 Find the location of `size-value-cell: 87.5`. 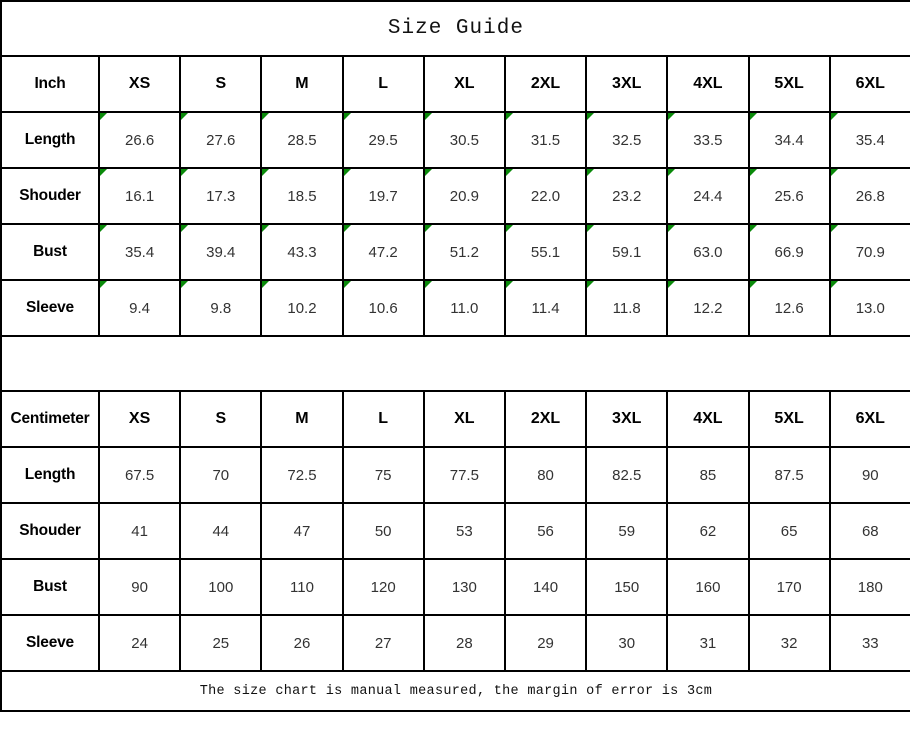

size-value-cell: 87.5 is located at coordinates (789, 475).